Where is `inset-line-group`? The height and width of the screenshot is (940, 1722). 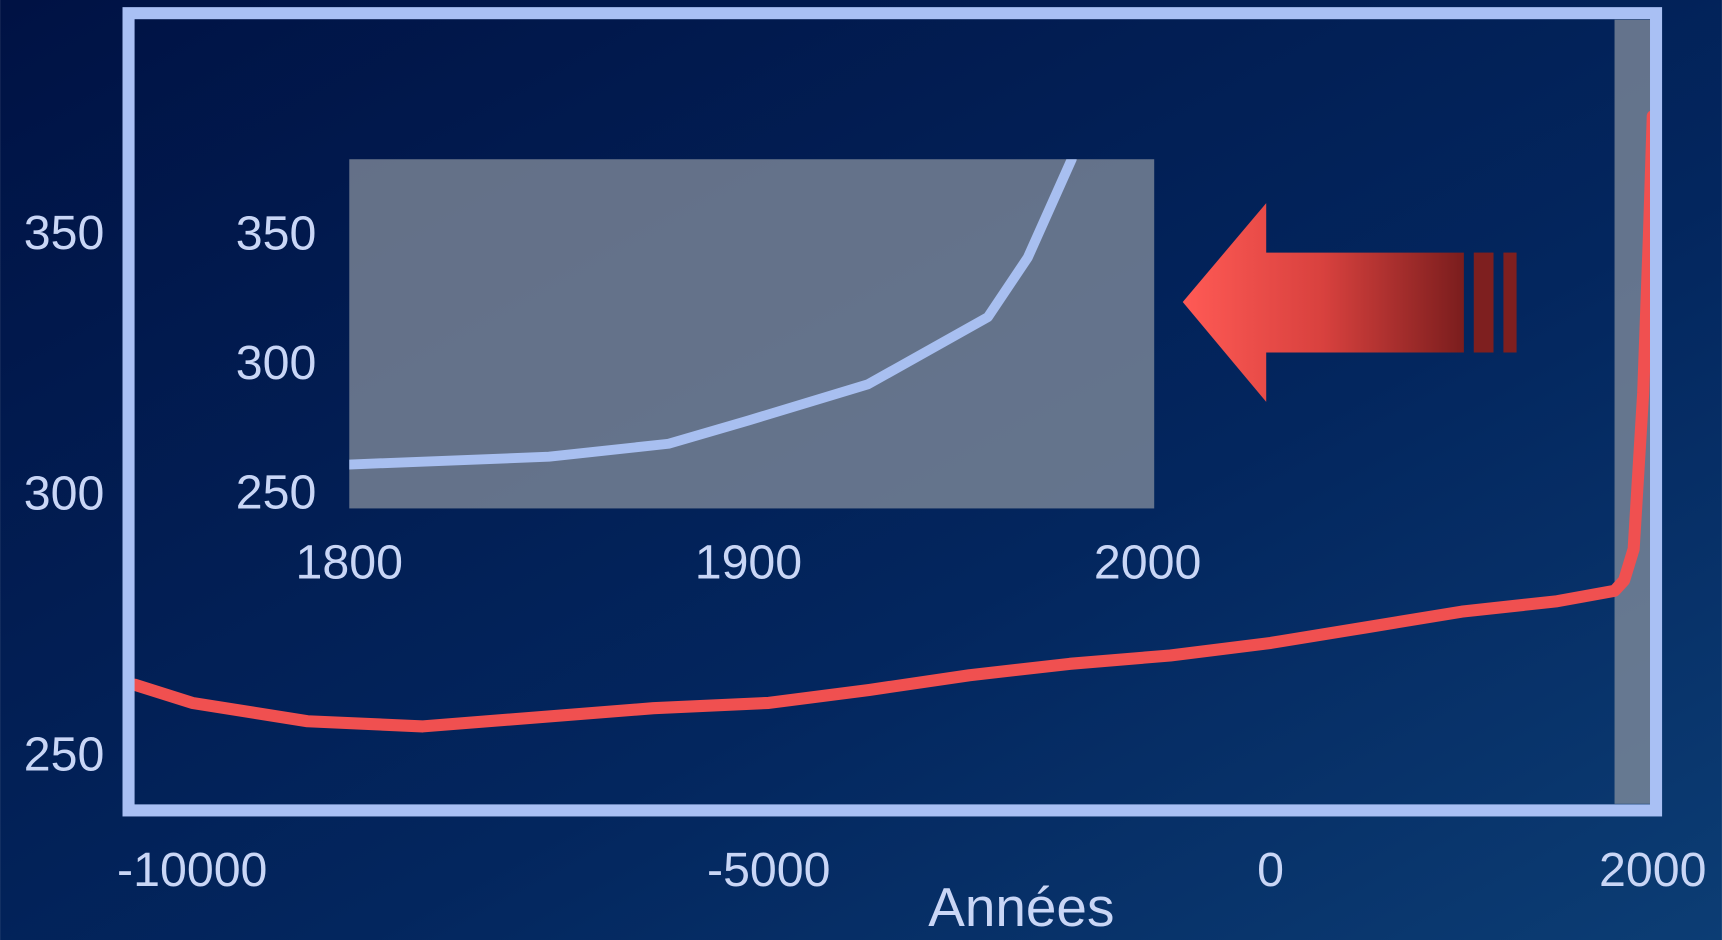
inset-line-group is located at coordinates (713, 314).